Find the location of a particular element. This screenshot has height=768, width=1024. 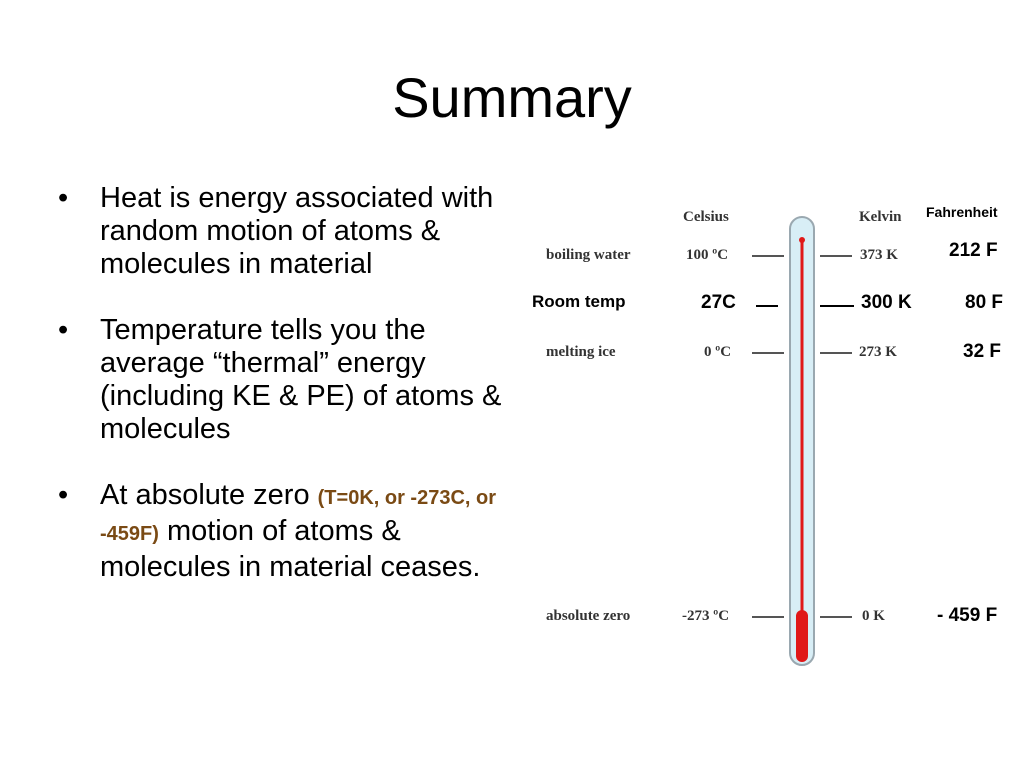

kelvin-header: Kelvin is located at coordinates (880, 217).